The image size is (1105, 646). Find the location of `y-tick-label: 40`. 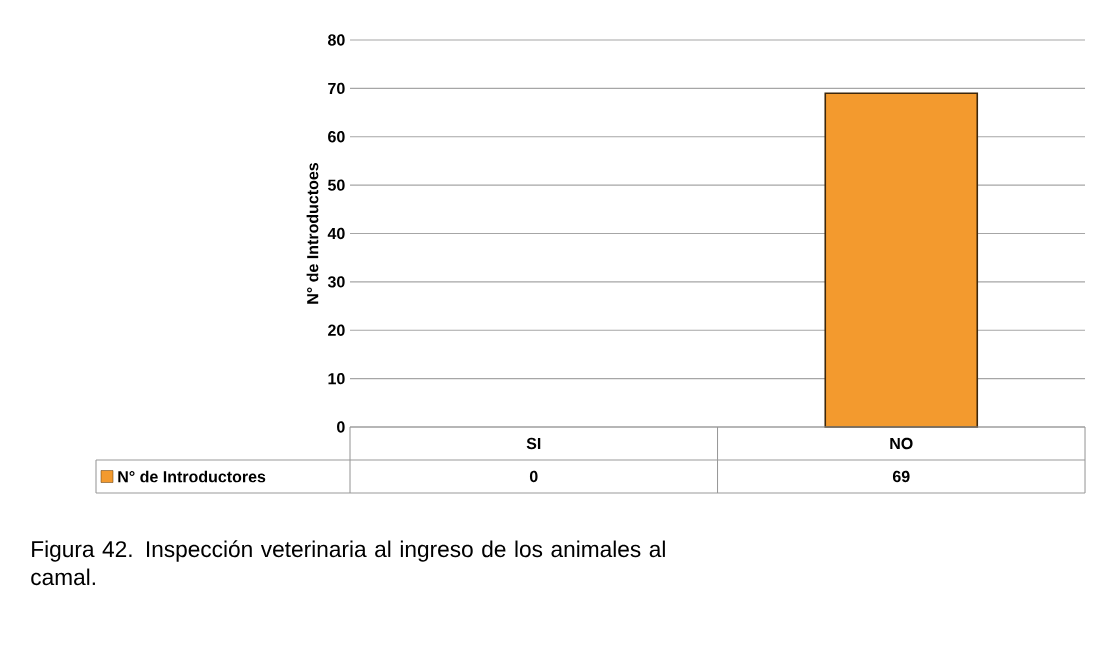

y-tick-label: 40 is located at coordinates (336, 233).